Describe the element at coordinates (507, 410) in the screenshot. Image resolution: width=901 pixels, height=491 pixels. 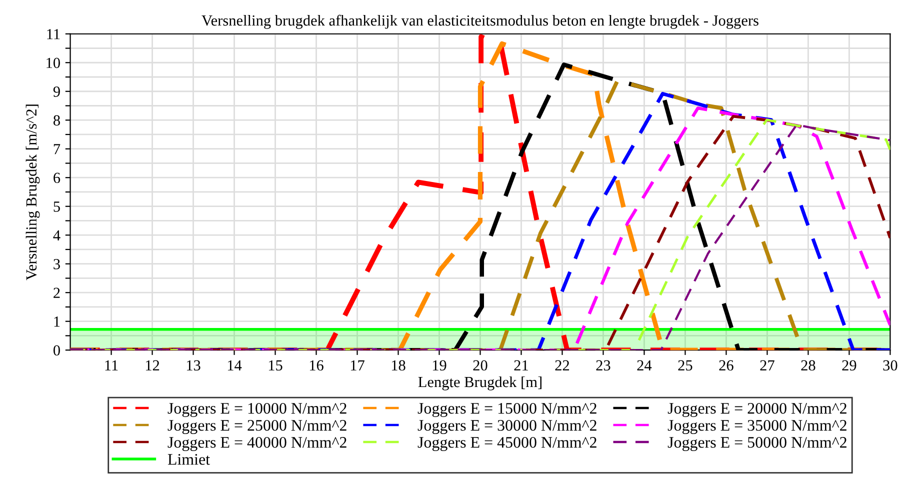
I see `legend-label: Joggers E = 15000 N/mm^2` at that location.